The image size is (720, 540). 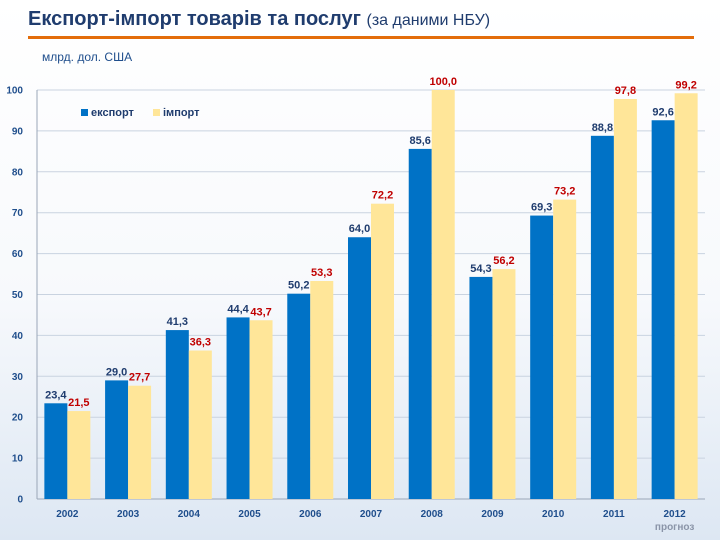 What do you see at coordinates (177, 414) in the screenshot?
I see `bar-export-2004` at bounding box center [177, 414].